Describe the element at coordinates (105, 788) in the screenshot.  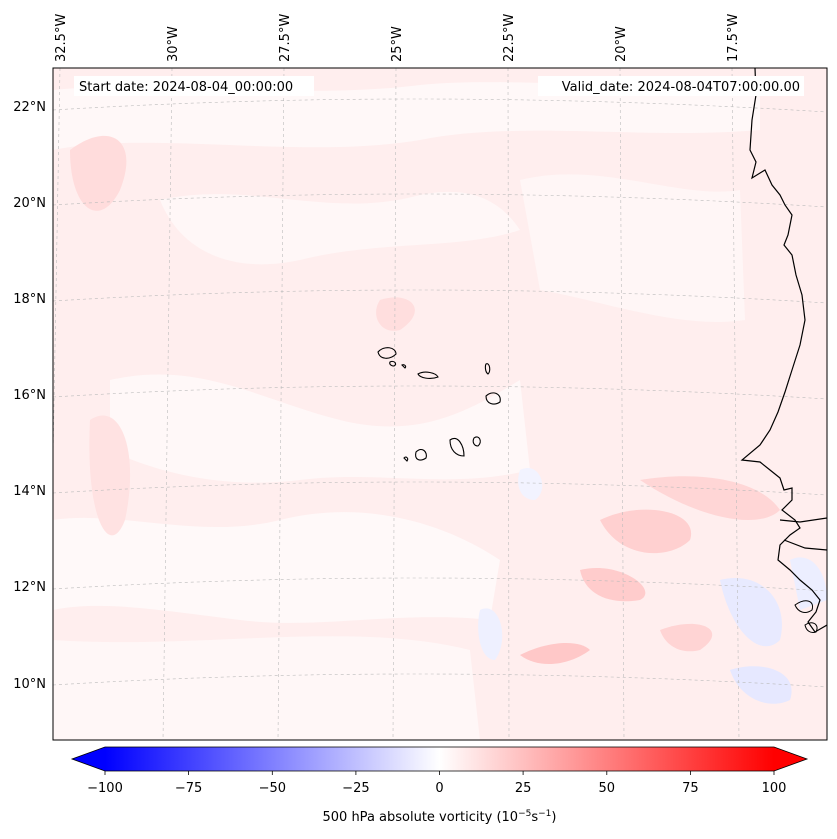
I see `colorbar-tick--100: −100` at that location.